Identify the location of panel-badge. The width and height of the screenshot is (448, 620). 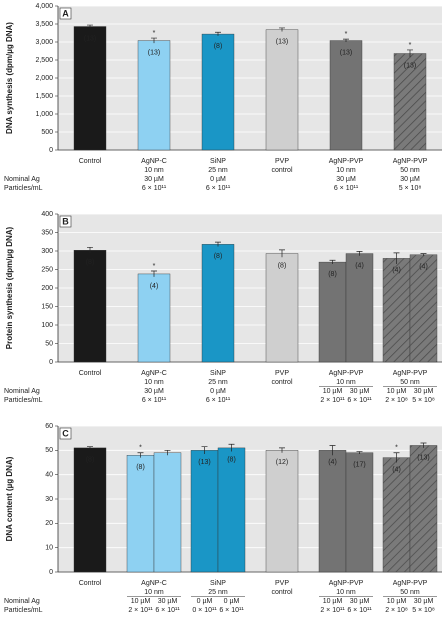
(65, 221).